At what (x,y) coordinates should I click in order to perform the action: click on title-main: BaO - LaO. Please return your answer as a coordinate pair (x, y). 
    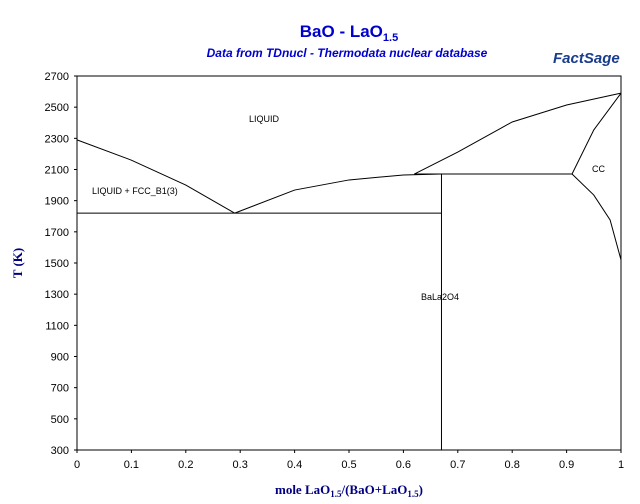
    Looking at the image, I should click on (341, 31).